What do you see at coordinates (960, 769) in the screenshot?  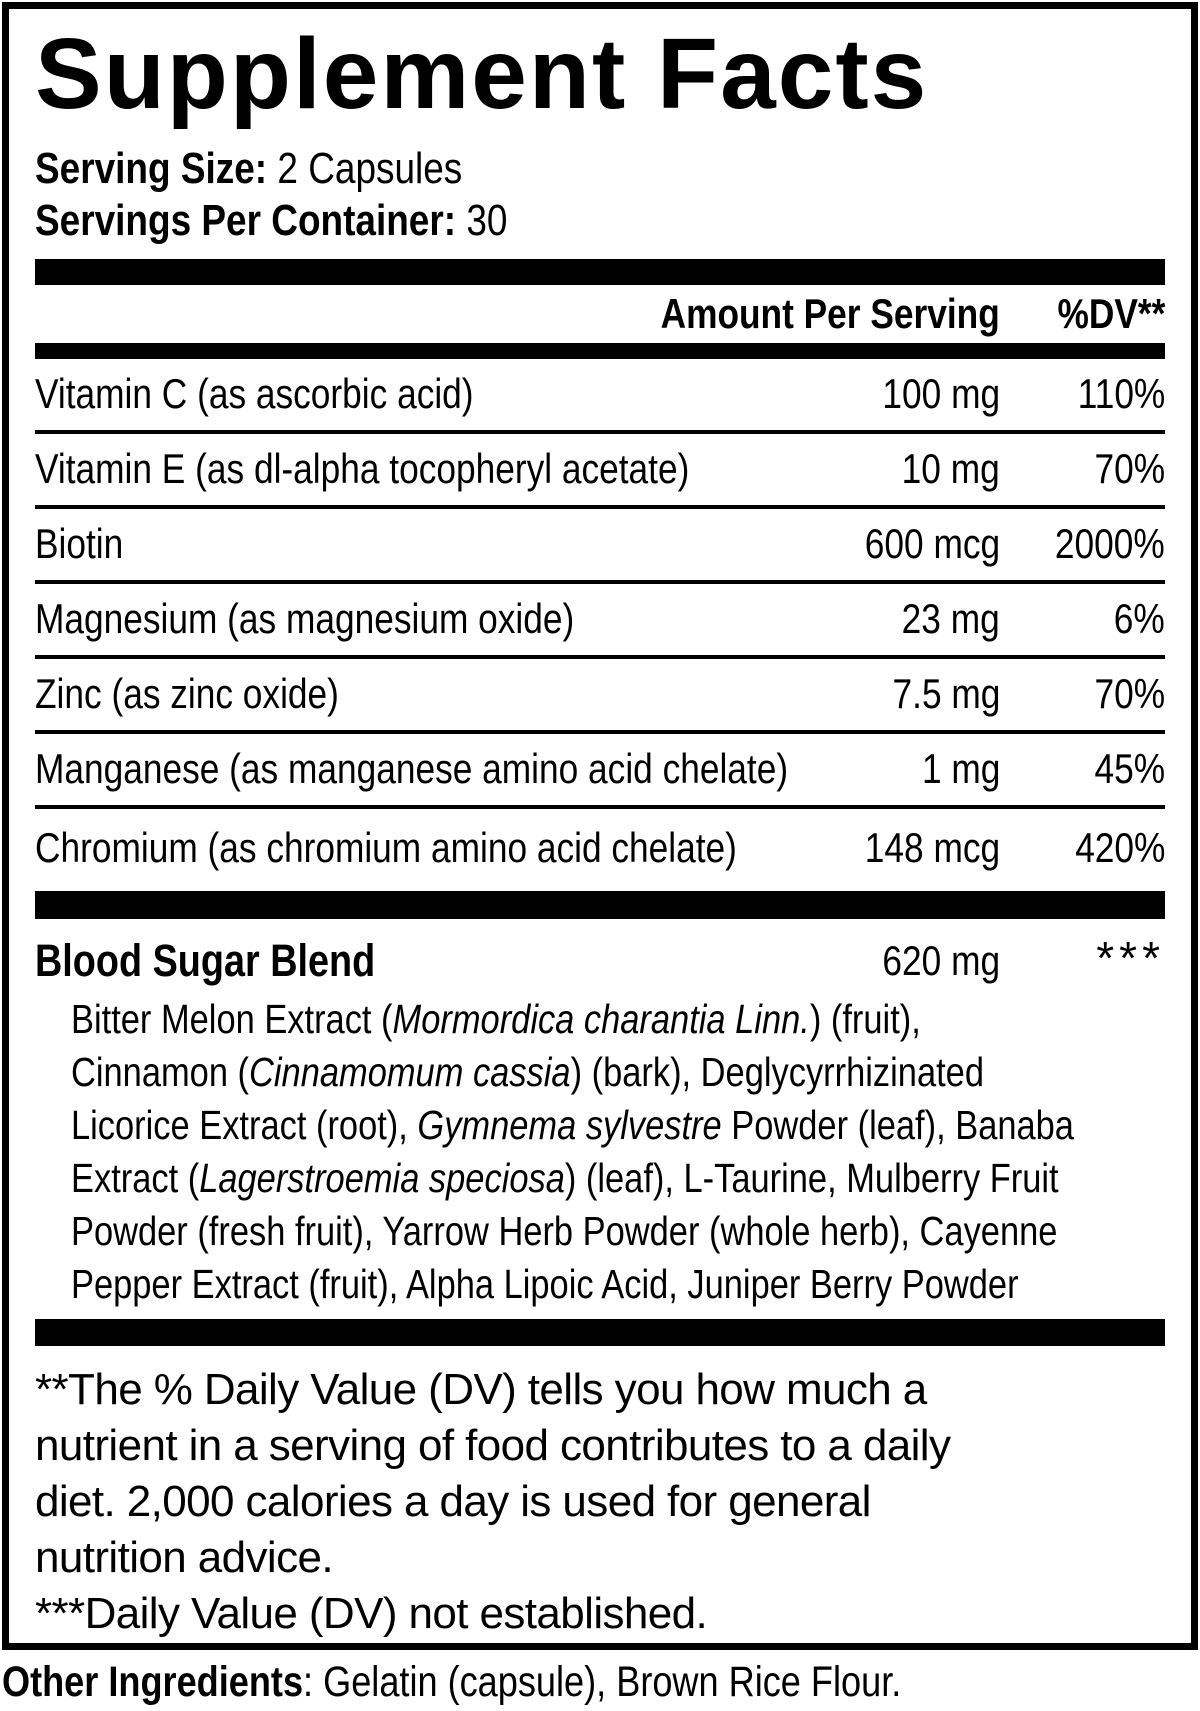 I see `nutrient-amount: 1 mg` at bounding box center [960, 769].